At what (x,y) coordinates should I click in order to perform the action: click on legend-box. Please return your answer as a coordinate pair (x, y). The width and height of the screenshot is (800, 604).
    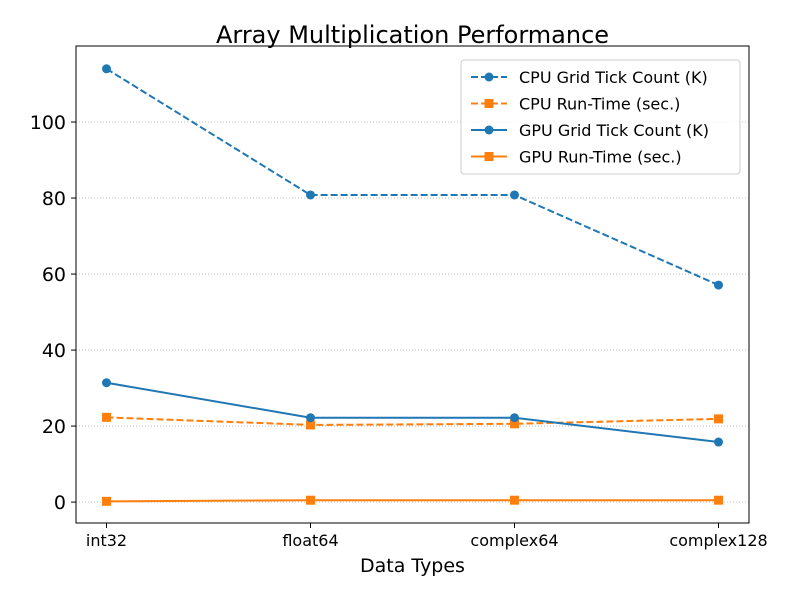
    Looking at the image, I should click on (600, 117).